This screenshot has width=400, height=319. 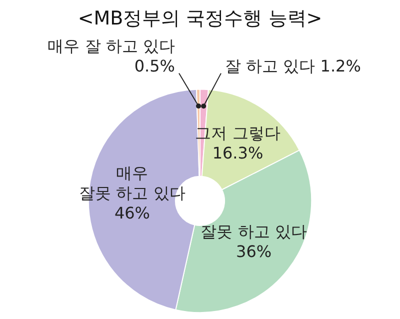 What do you see at coordinates (253, 231) in the screenshot?
I see `slice-label: 잘못 하고 있다` at bounding box center [253, 231].